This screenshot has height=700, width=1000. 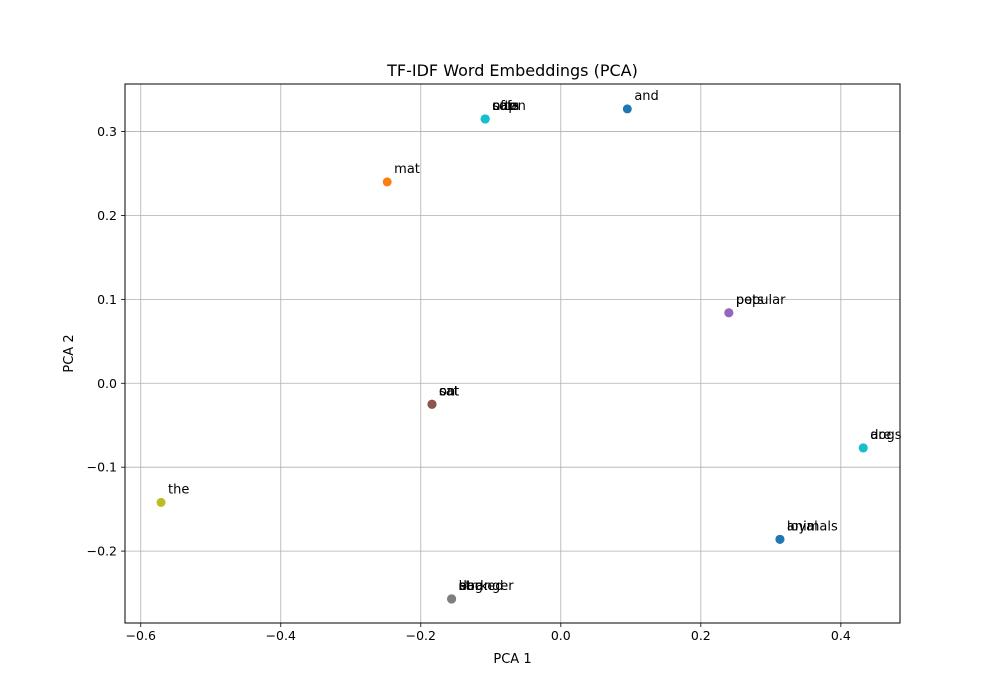 I want to click on point-label-dog: dog, so click(x=471, y=586).